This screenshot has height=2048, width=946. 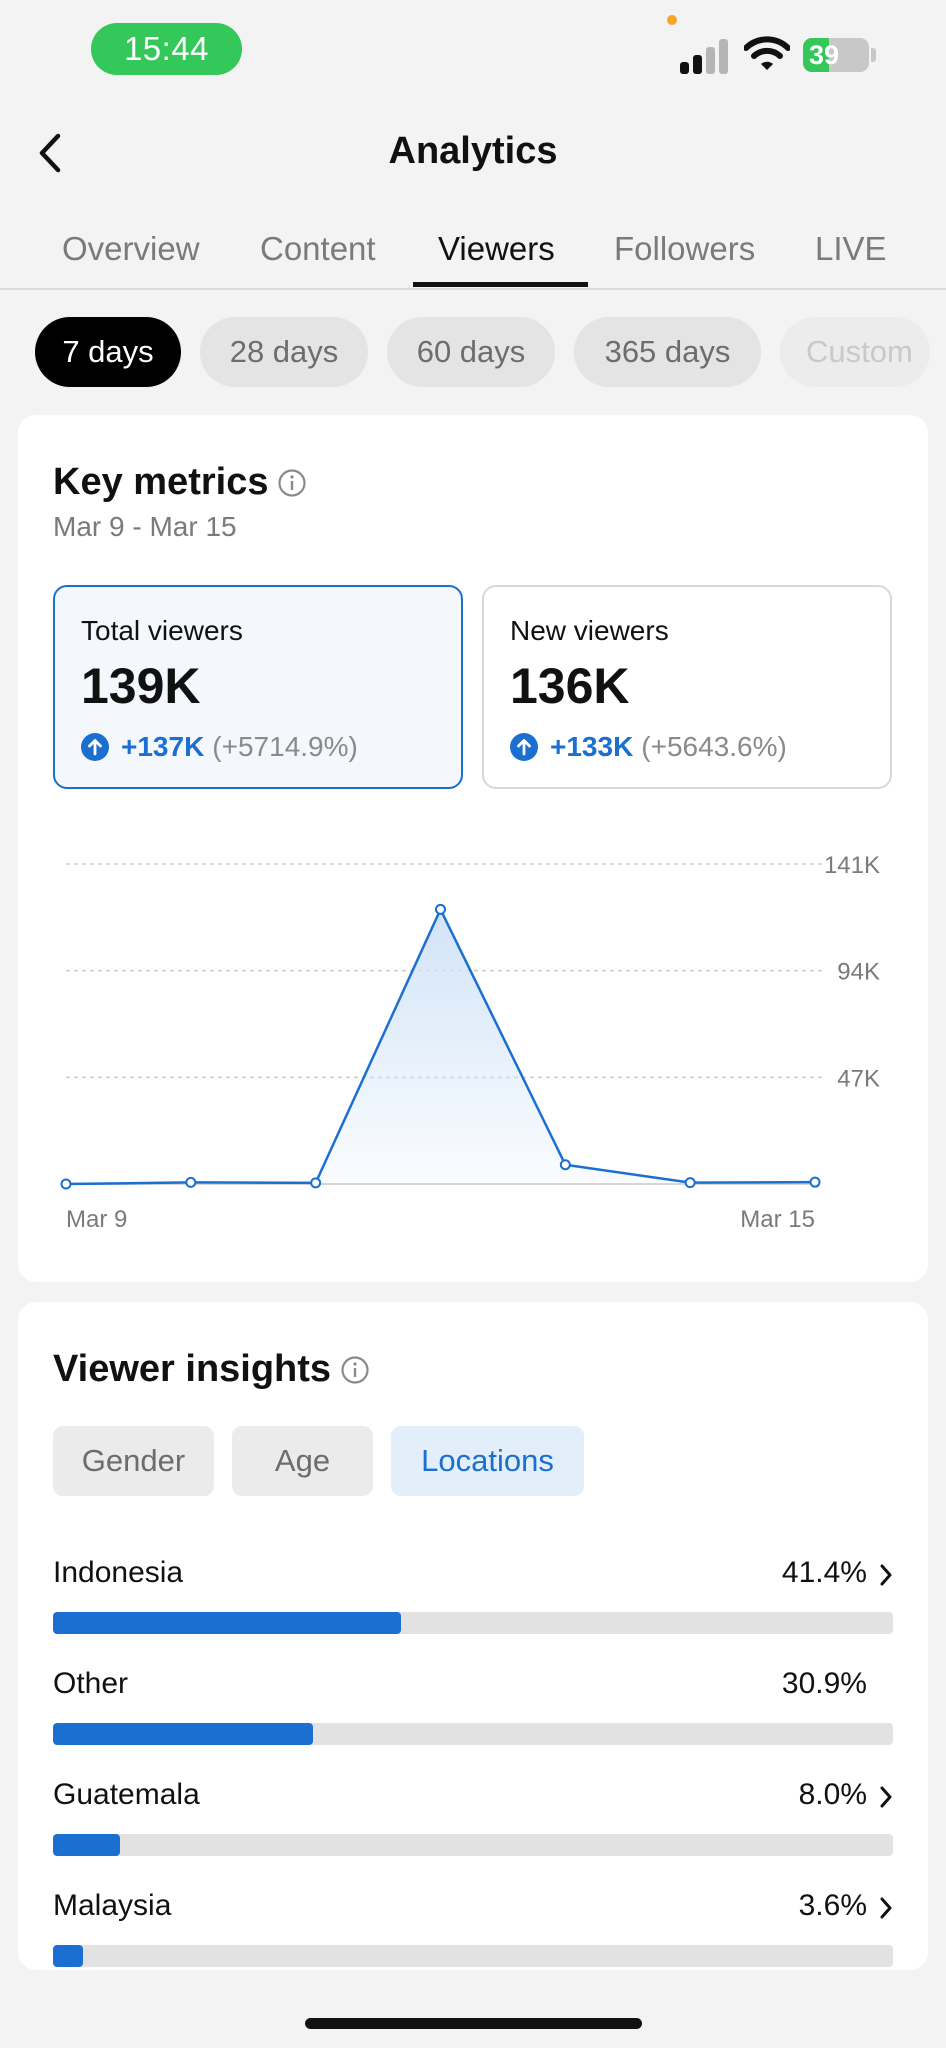 What do you see at coordinates (141, 686) in the screenshot?
I see `metric-value: 139K` at bounding box center [141, 686].